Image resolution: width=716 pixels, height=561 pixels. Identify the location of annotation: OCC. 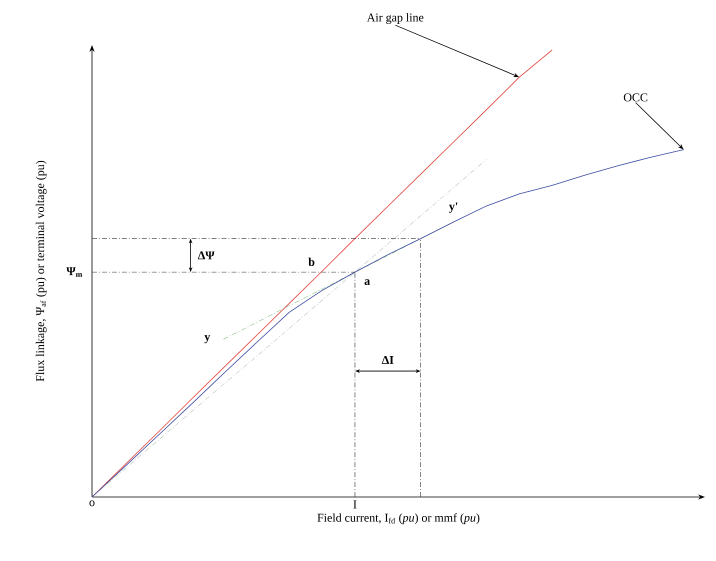
(636, 97).